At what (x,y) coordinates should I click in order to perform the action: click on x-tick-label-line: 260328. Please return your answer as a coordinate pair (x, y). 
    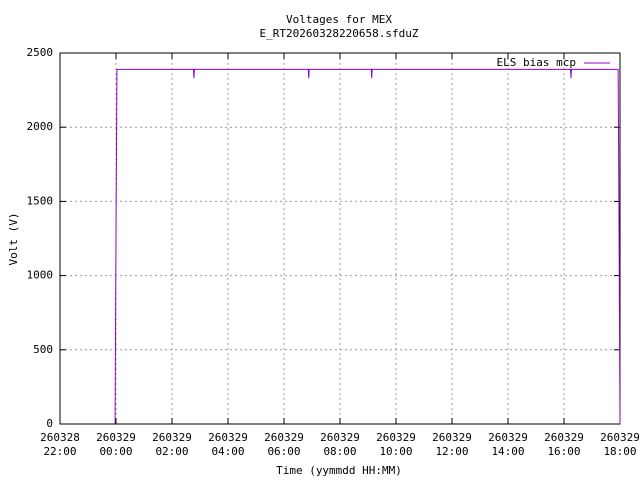
    Looking at the image, I should click on (60, 437).